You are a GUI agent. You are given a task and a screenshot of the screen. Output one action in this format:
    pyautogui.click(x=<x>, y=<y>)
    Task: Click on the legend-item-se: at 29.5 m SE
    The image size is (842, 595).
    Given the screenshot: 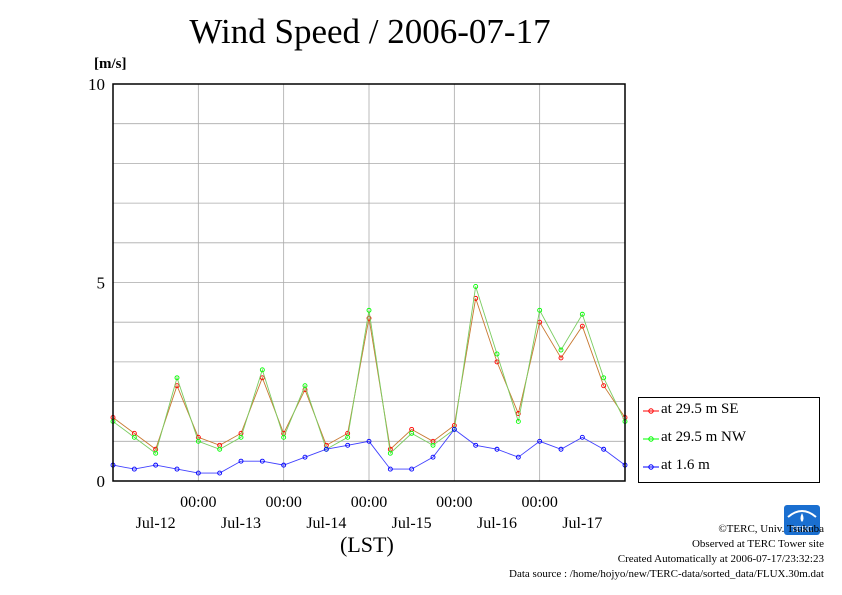 What is the action you would take?
    pyautogui.click(x=729, y=411)
    